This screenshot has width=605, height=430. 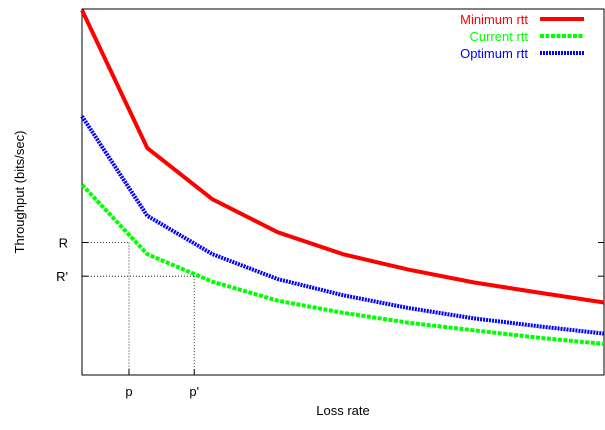 I want to click on y-tick-label-1: R', so click(x=62, y=276).